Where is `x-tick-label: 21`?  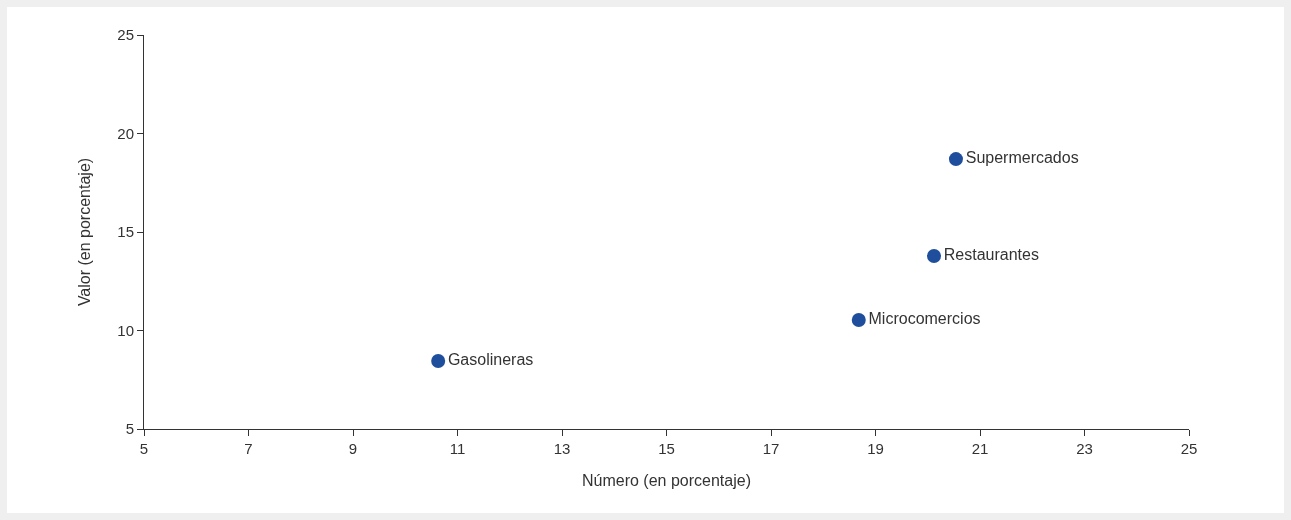 x-tick-label: 21 is located at coordinates (980, 448).